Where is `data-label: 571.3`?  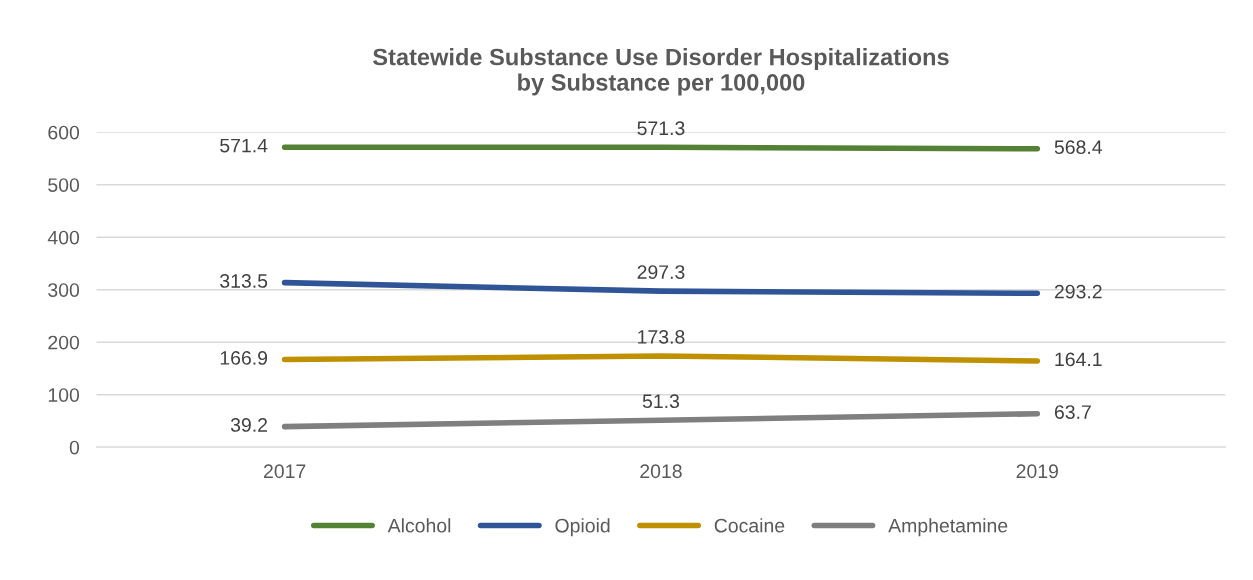
data-label: 571.3 is located at coordinates (661, 128).